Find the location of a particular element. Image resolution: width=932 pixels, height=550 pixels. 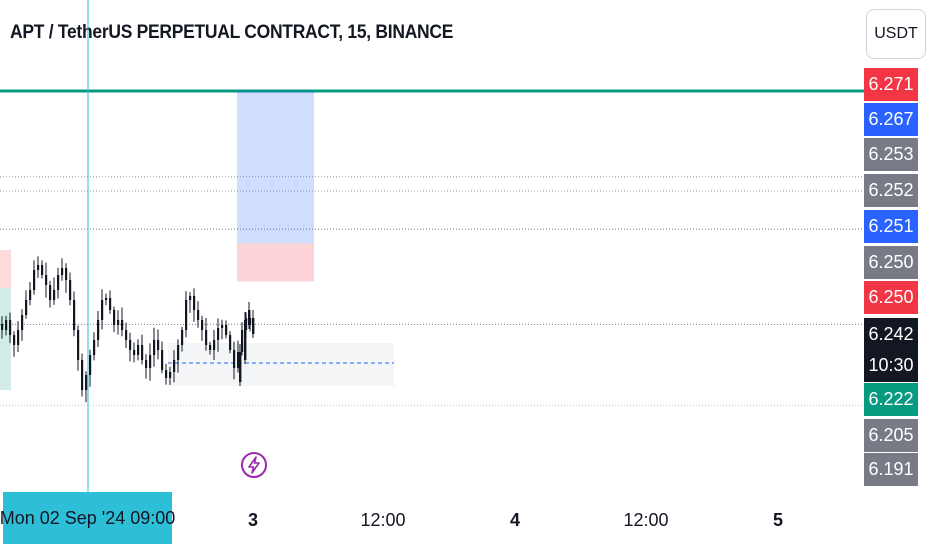

price-label: 6.271 is located at coordinates (891, 84).